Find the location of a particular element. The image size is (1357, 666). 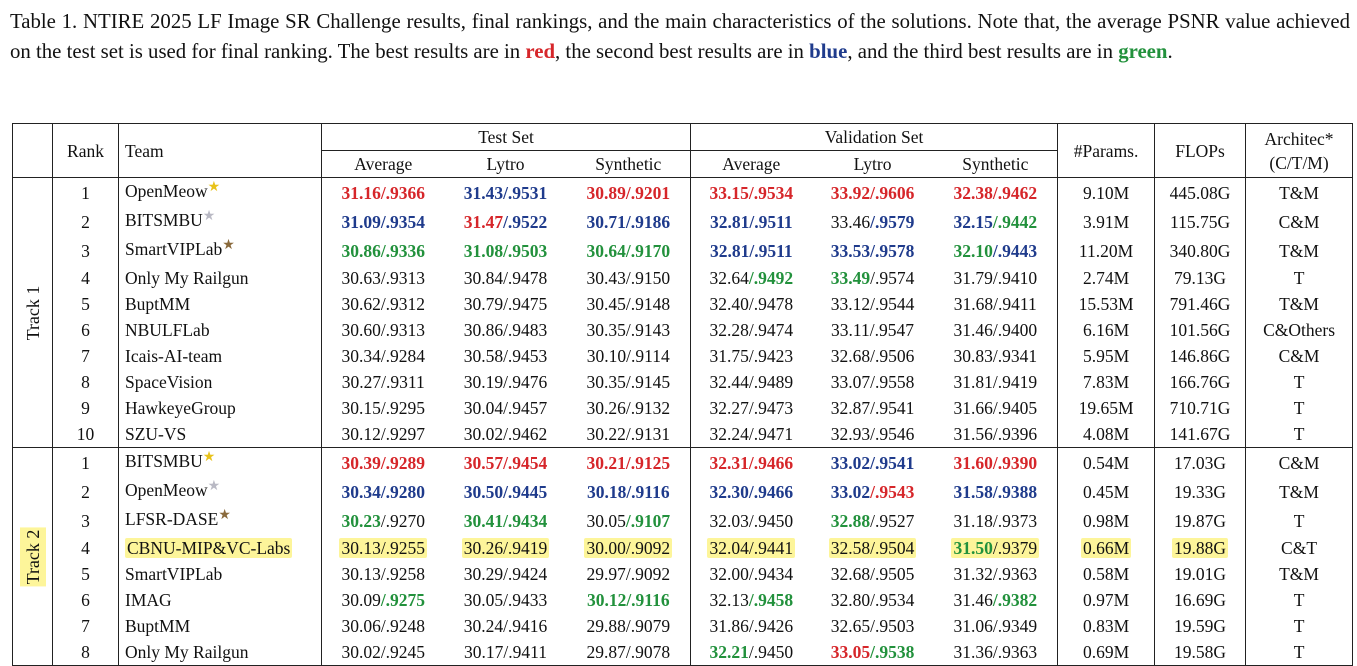

params-cell: 9.10M is located at coordinates (1106, 192).